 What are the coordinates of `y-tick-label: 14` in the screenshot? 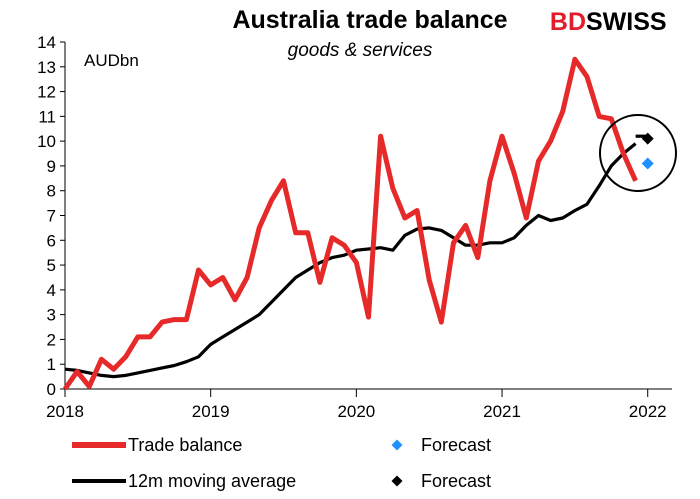 It's located at (46, 42).